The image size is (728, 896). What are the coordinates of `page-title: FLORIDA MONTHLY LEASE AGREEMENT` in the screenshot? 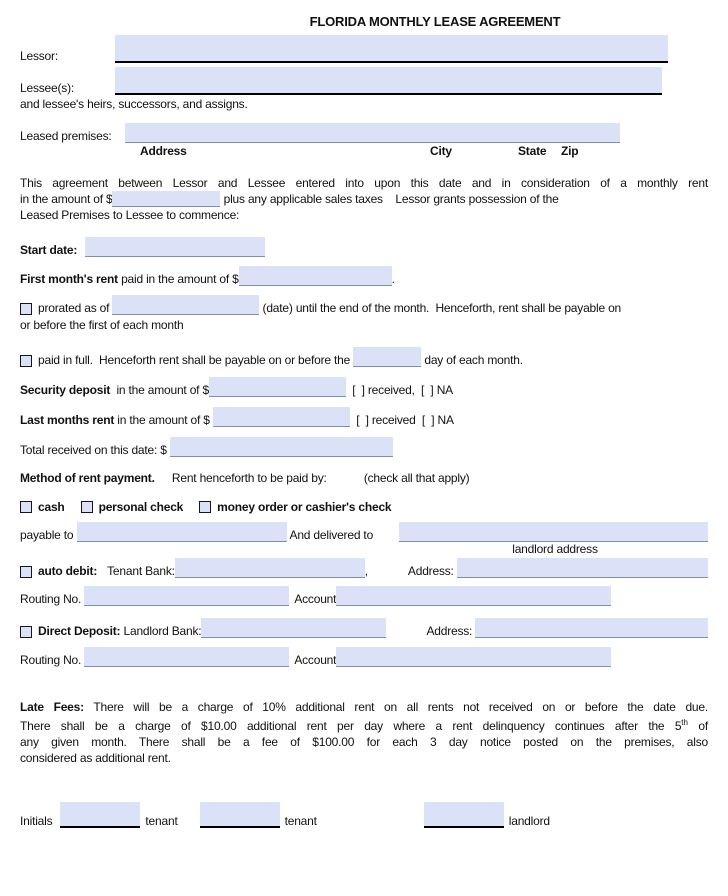 It's located at (435, 21).